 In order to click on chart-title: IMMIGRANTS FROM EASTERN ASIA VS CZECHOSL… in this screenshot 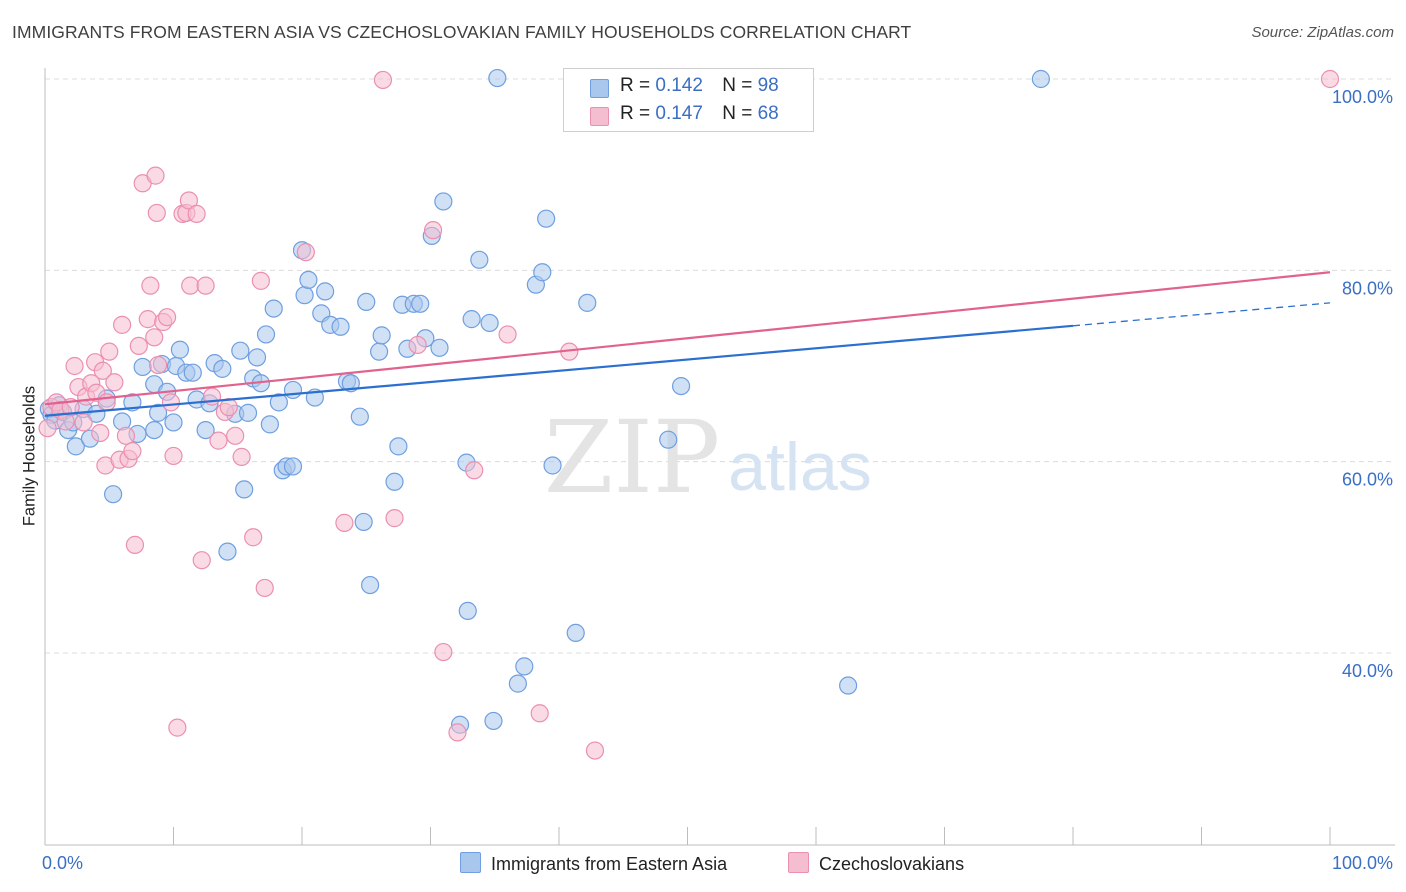, I will do `click(462, 32)`.